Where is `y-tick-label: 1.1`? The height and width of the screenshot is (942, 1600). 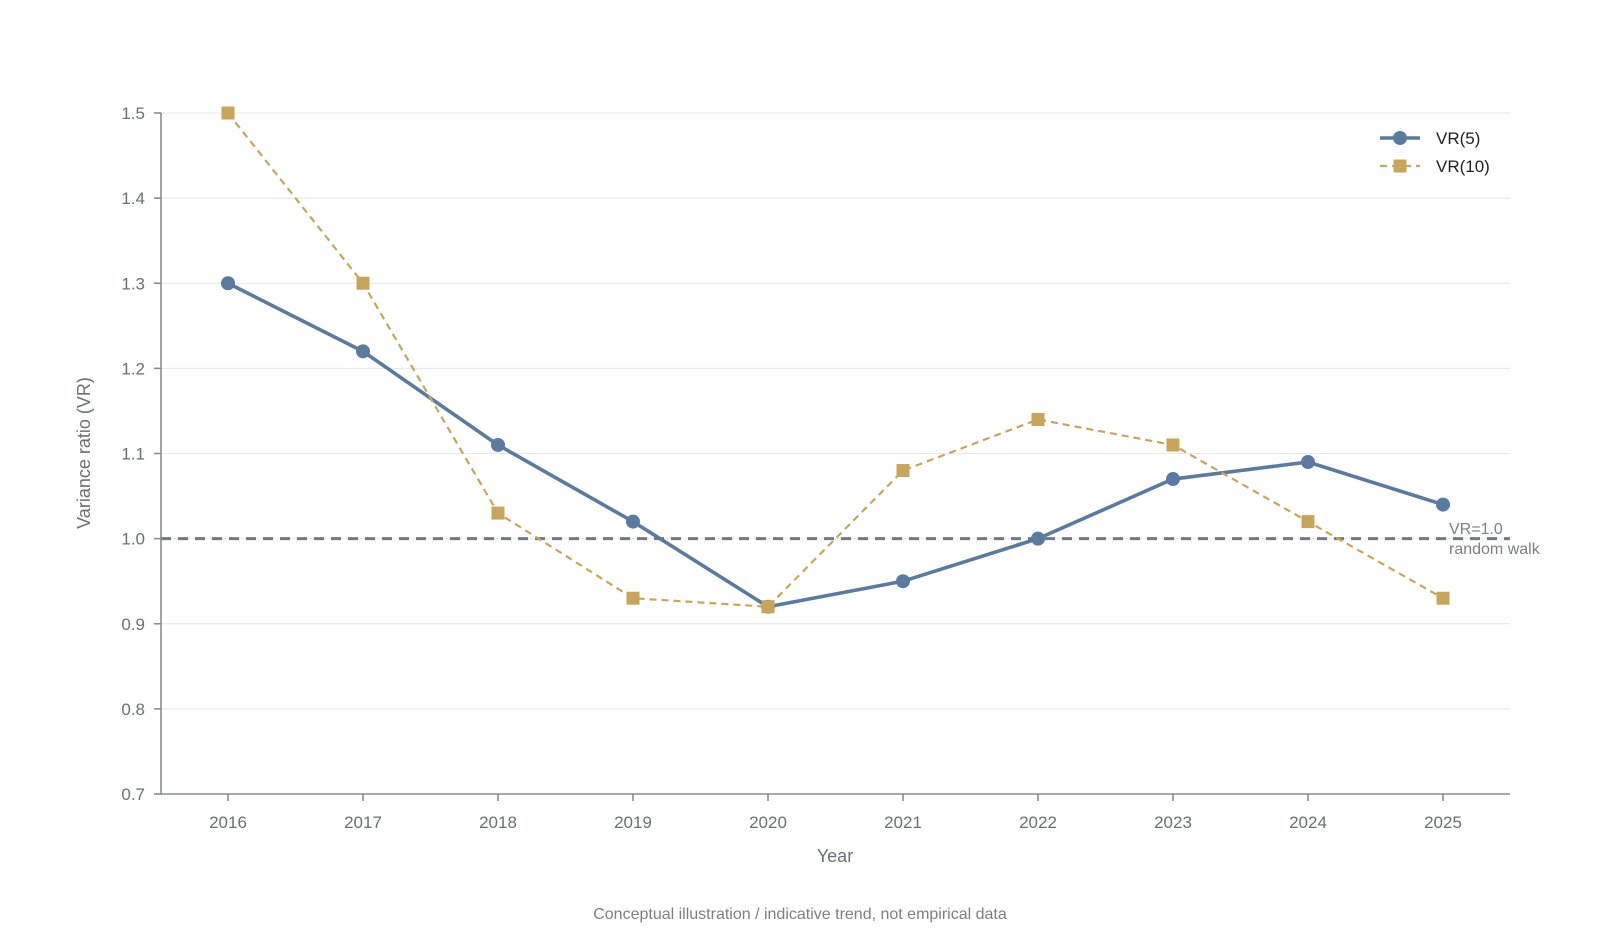
y-tick-label: 1.1 is located at coordinates (133, 454).